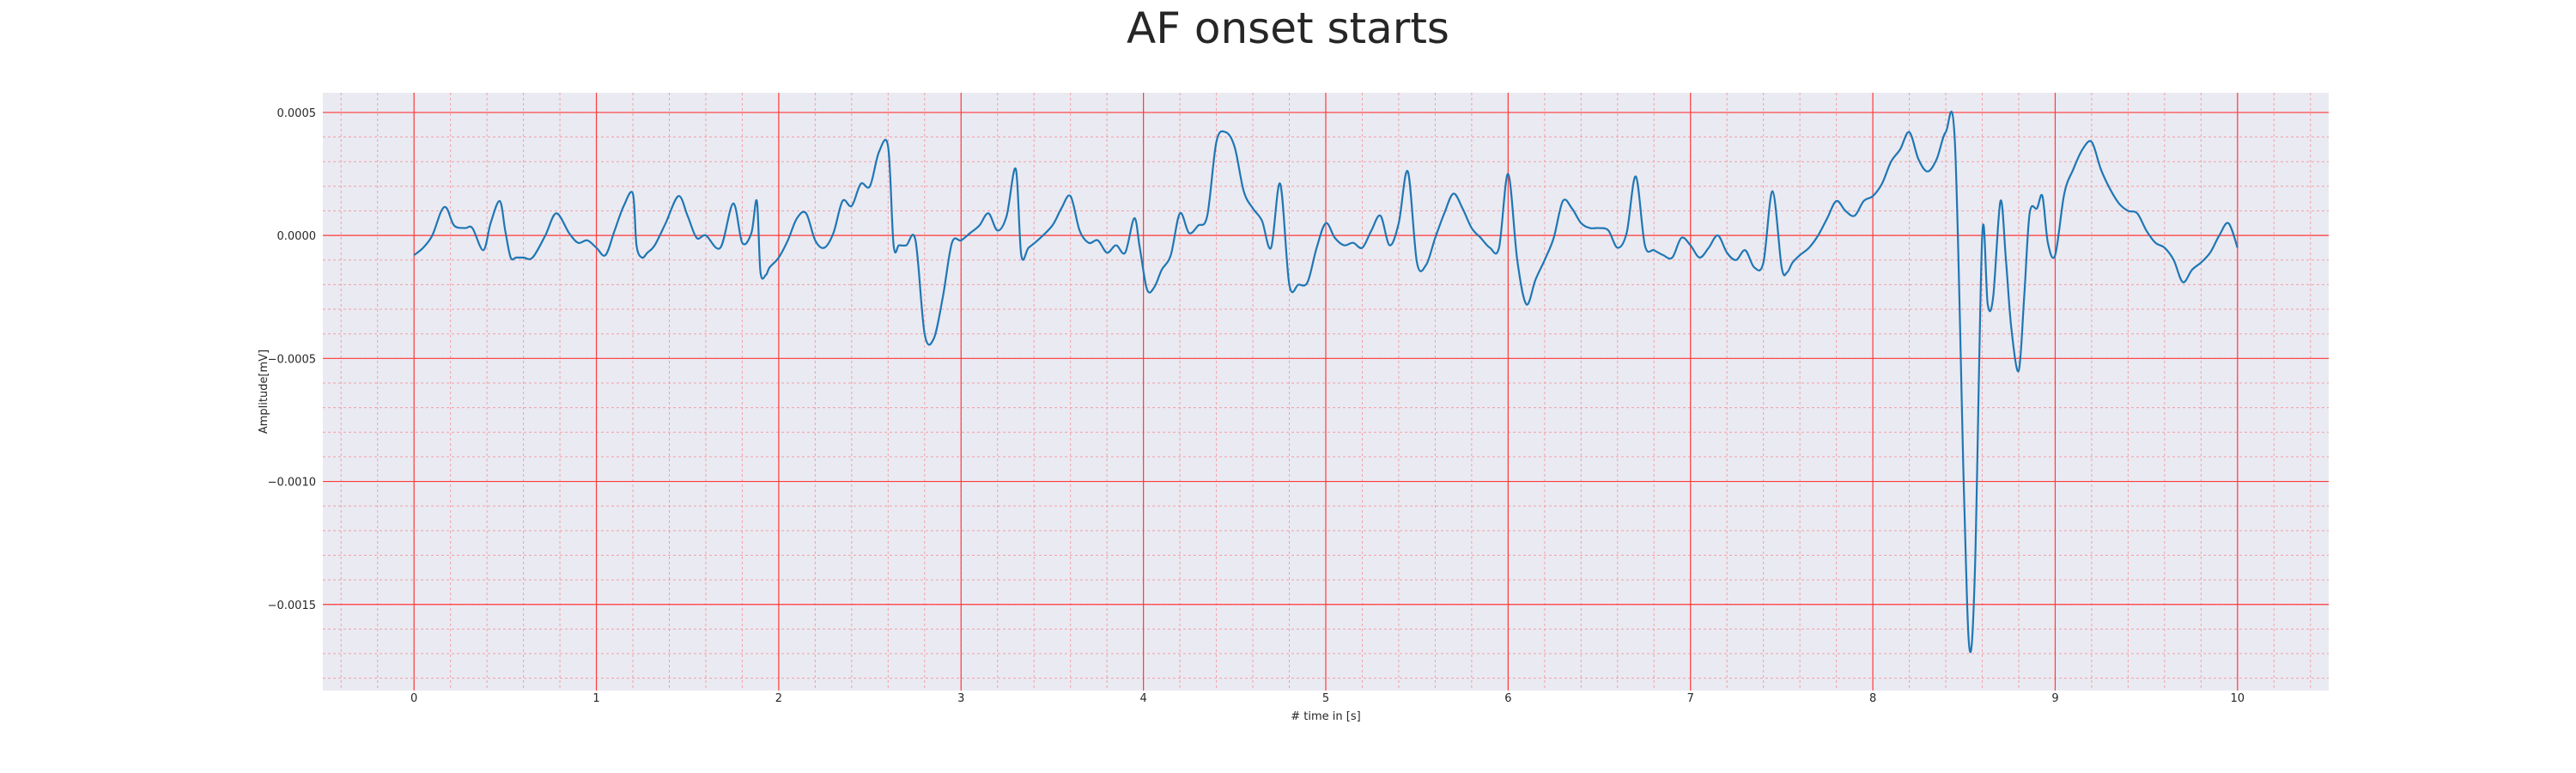  I want to click on y-tick-label: 0.0000, so click(297, 237).